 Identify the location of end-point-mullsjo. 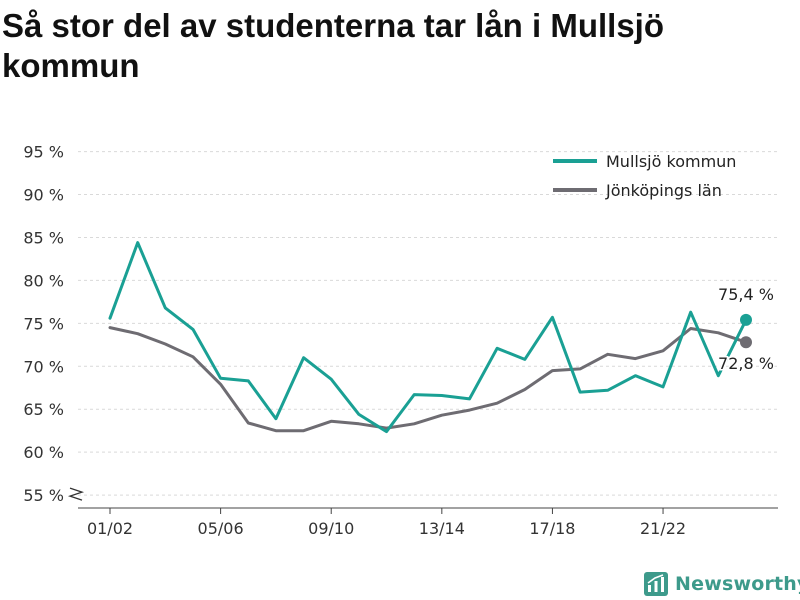
(746, 319).